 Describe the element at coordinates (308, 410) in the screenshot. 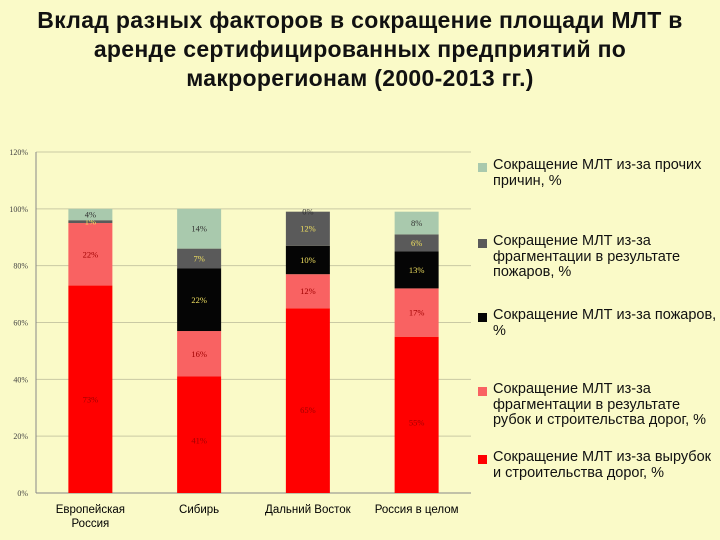

I see `data-label: 65%` at that location.